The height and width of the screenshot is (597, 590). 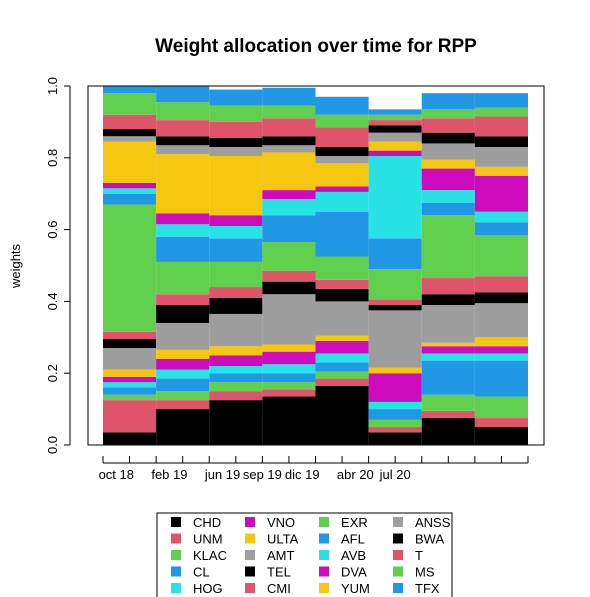 What do you see at coordinates (289, 127) in the screenshot?
I see `bar-segment-t` at bounding box center [289, 127].